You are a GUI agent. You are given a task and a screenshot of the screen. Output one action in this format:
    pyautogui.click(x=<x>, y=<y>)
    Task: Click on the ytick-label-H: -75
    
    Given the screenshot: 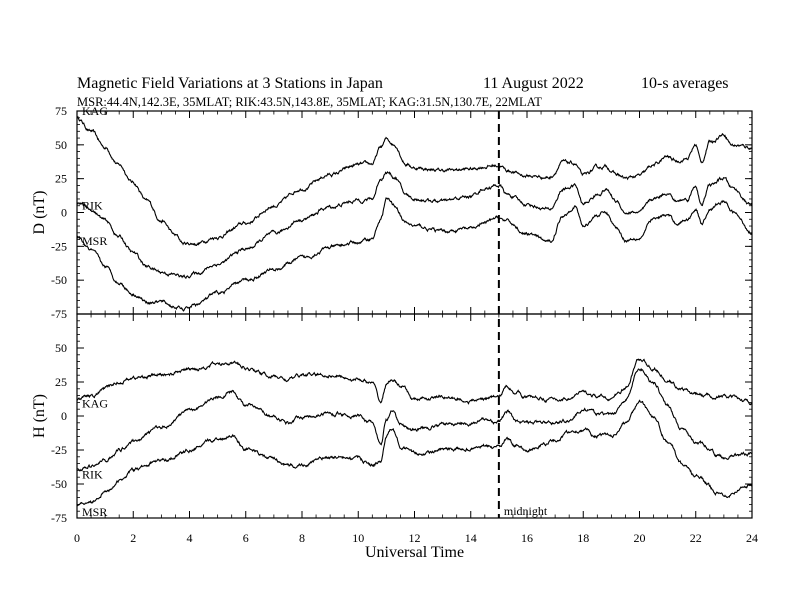 What is the action you would take?
    pyautogui.click(x=59, y=518)
    